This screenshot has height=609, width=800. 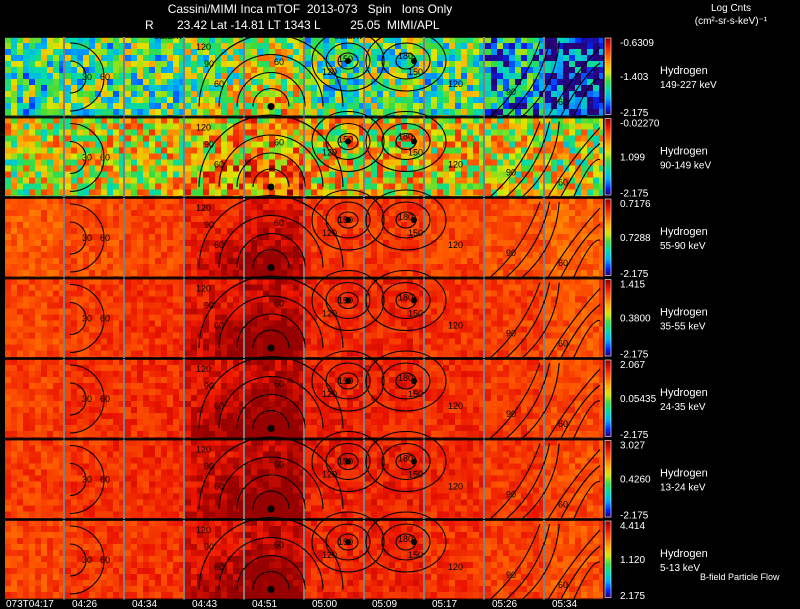 What do you see at coordinates (635, 204) in the screenshot?
I see `colorbar-max-label: 0.7176` at bounding box center [635, 204].